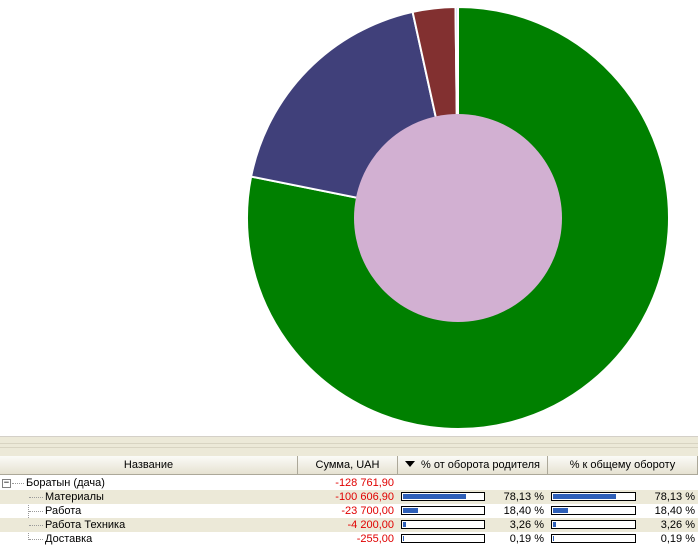 The height and width of the screenshot is (550, 698). What do you see at coordinates (349, 539) in the screenshot?
I see `table-row: Доставка -255,00 0,19 % 0,19 %` at bounding box center [349, 539].